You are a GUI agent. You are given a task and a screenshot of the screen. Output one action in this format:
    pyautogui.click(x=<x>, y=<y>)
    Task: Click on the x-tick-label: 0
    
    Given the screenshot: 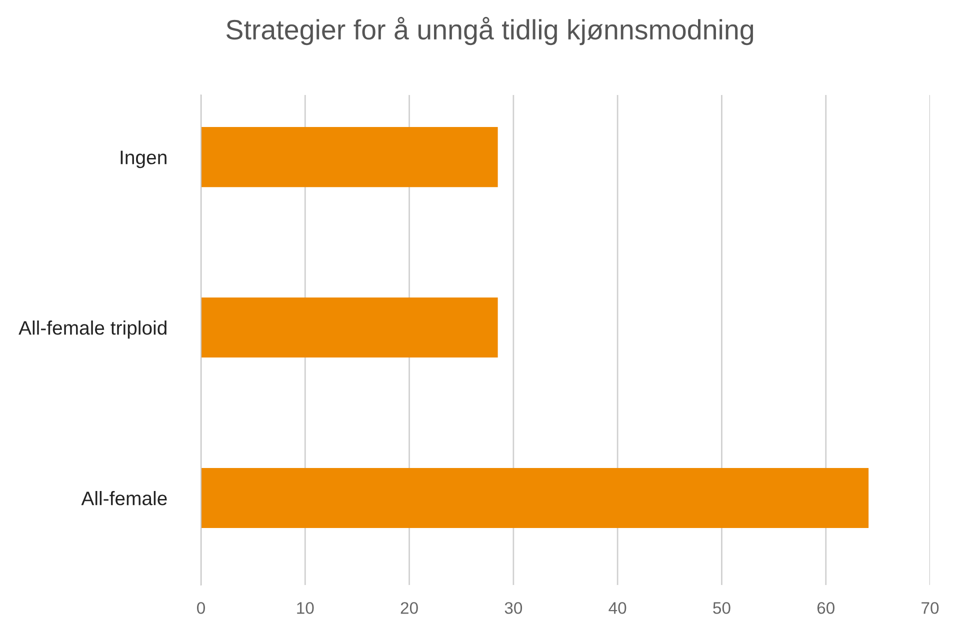 What is the action you would take?
    pyautogui.click(x=201, y=608)
    